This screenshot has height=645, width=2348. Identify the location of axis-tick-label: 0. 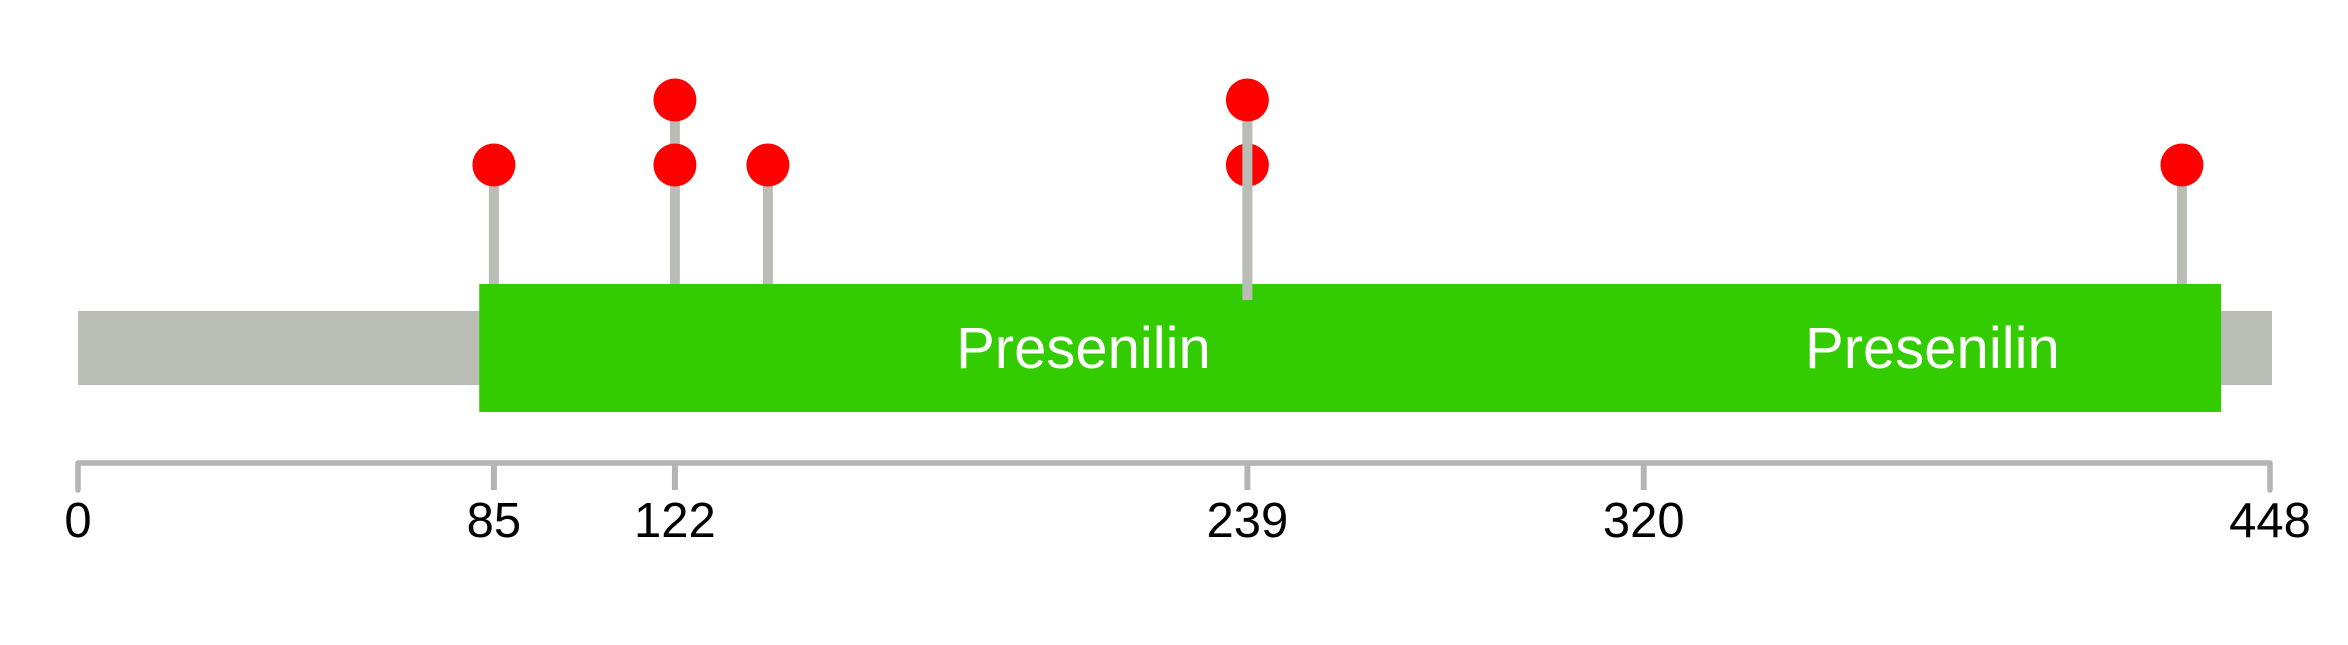
(77, 521).